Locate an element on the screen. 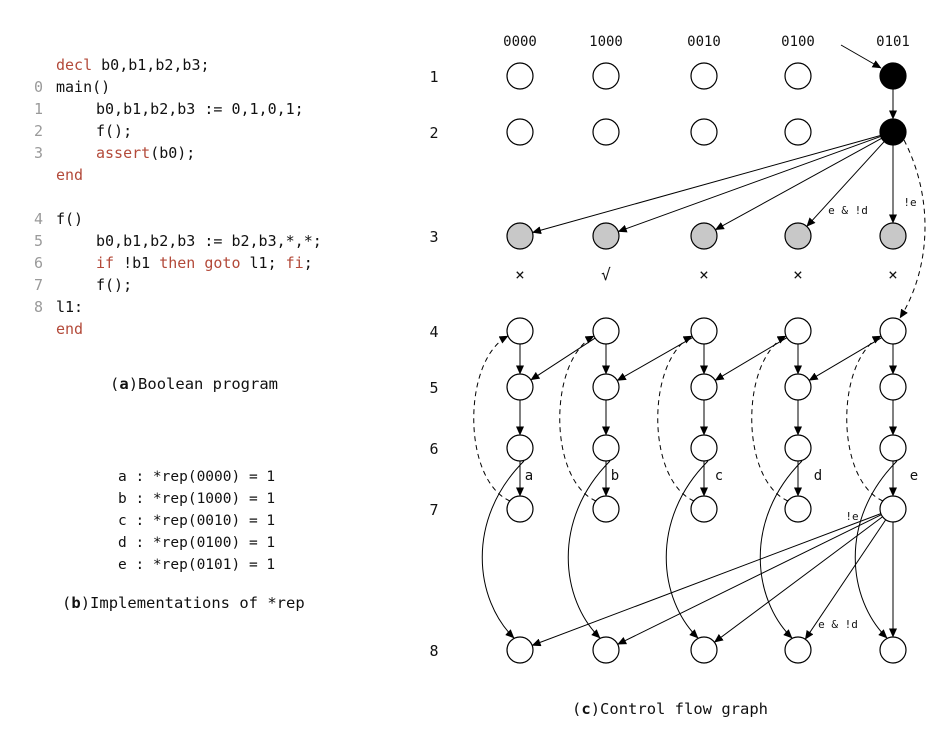 The height and width of the screenshot is (741, 944). row-number: 6 is located at coordinates (433, 449).